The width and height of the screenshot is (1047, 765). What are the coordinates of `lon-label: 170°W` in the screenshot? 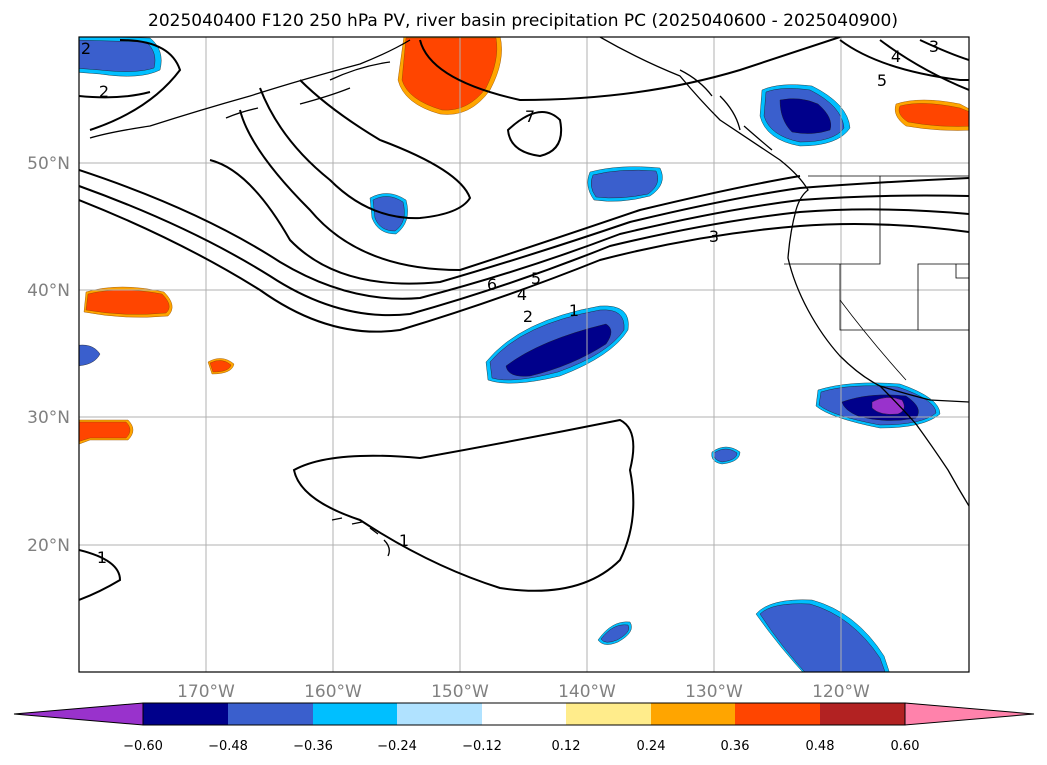 It's located at (206, 692).